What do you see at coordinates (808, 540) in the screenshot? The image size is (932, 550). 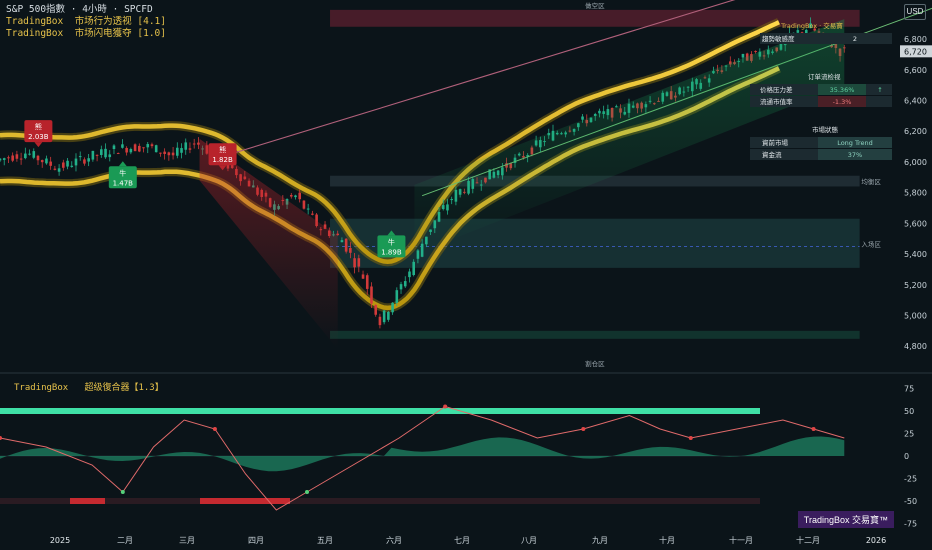 I see `time-tick: 十二月` at bounding box center [808, 540].